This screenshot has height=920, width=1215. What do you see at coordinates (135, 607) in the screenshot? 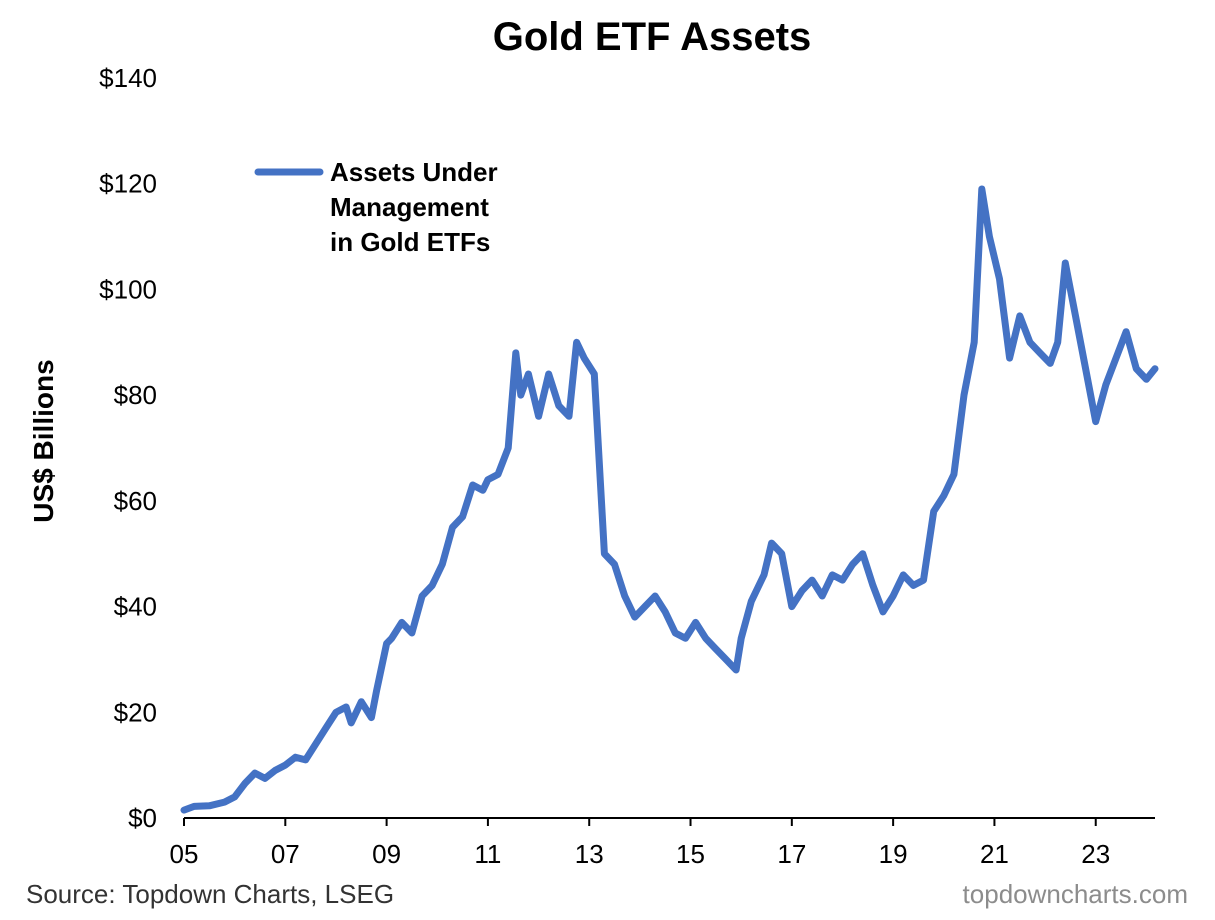
I see `y-tick-label: $40` at bounding box center [135, 607].